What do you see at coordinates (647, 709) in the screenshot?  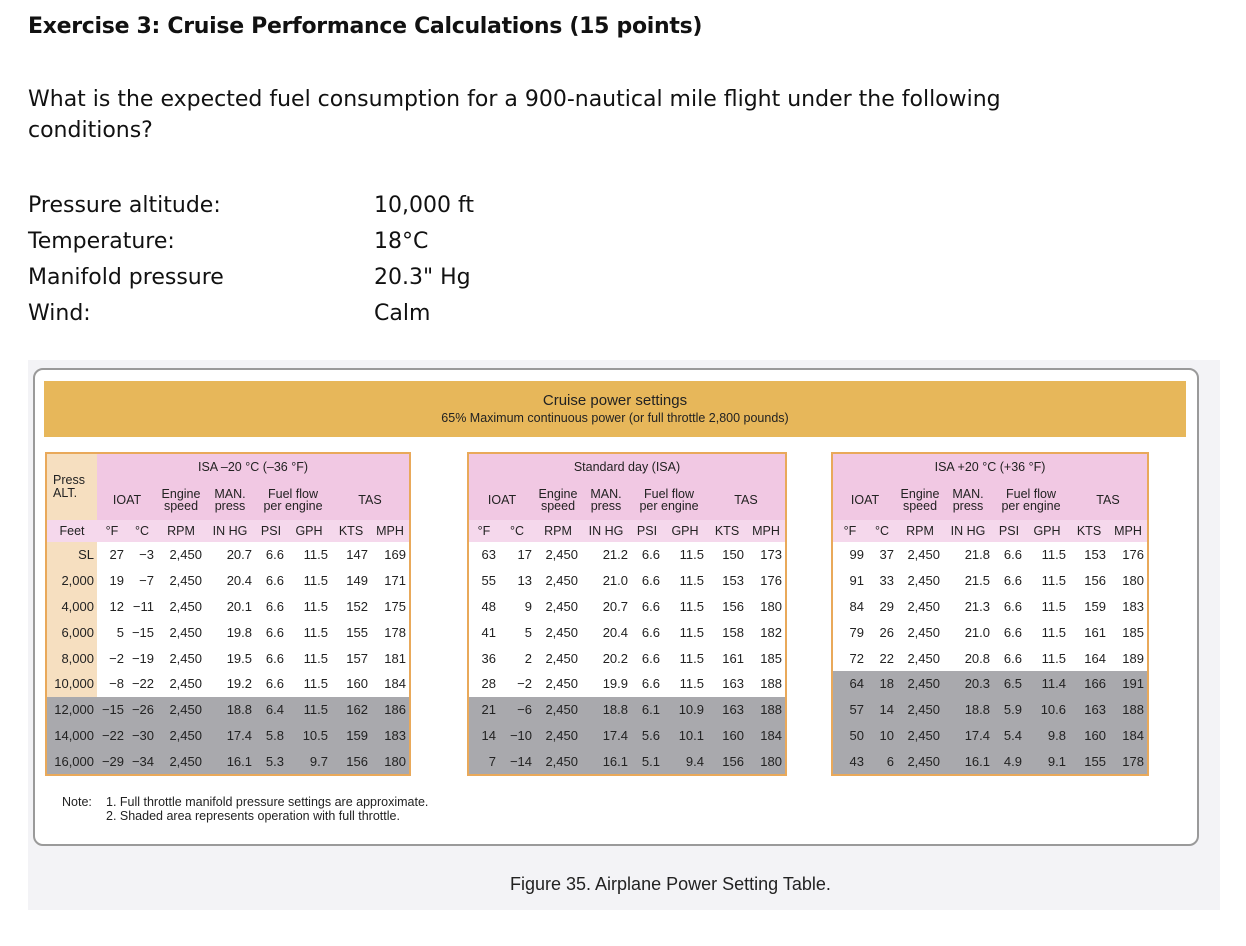 I see `data-cell: 6.1` at bounding box center [647, 709].